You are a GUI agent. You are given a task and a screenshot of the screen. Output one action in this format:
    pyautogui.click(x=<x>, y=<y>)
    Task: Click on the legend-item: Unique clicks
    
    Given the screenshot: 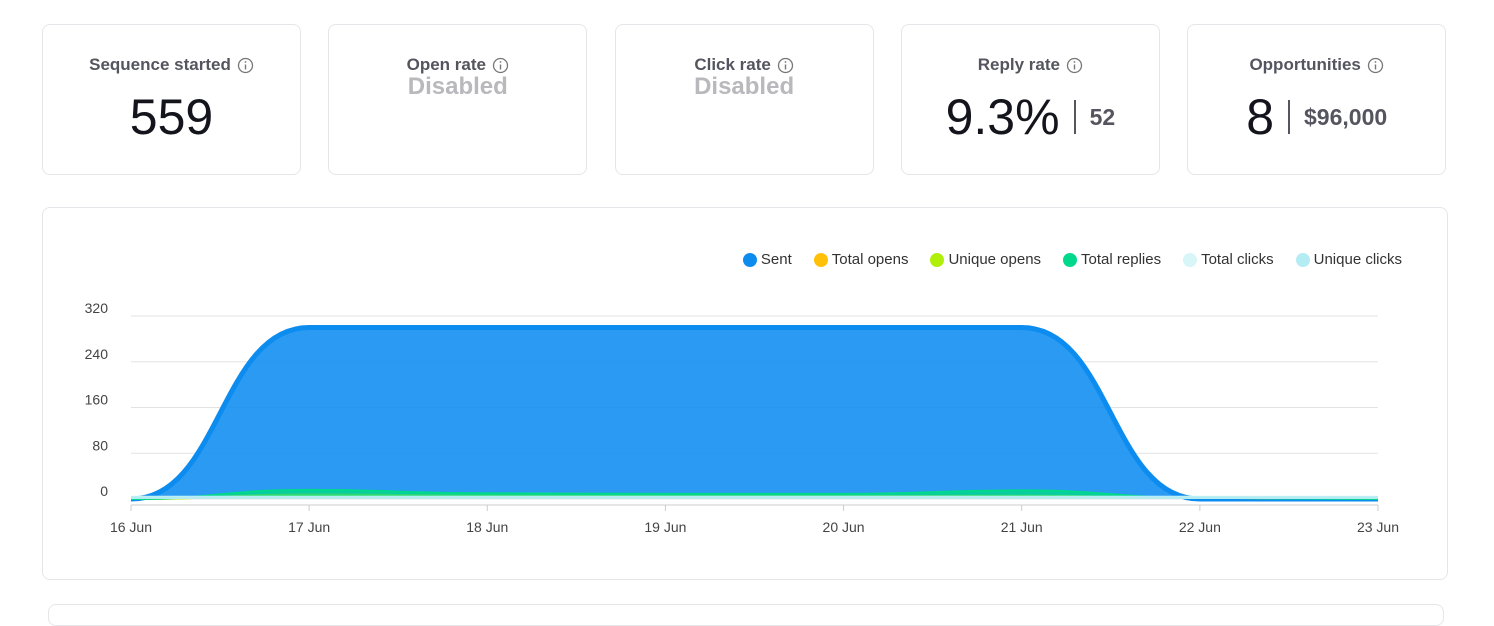 What is the action you would take?
    pyautogui.click(x=1348, y=259)
    